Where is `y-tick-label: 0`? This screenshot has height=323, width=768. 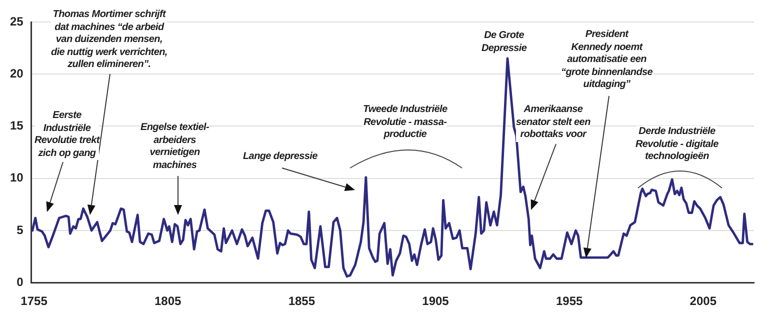 y-tick-label: 0 is located at coordinates (20, 281).